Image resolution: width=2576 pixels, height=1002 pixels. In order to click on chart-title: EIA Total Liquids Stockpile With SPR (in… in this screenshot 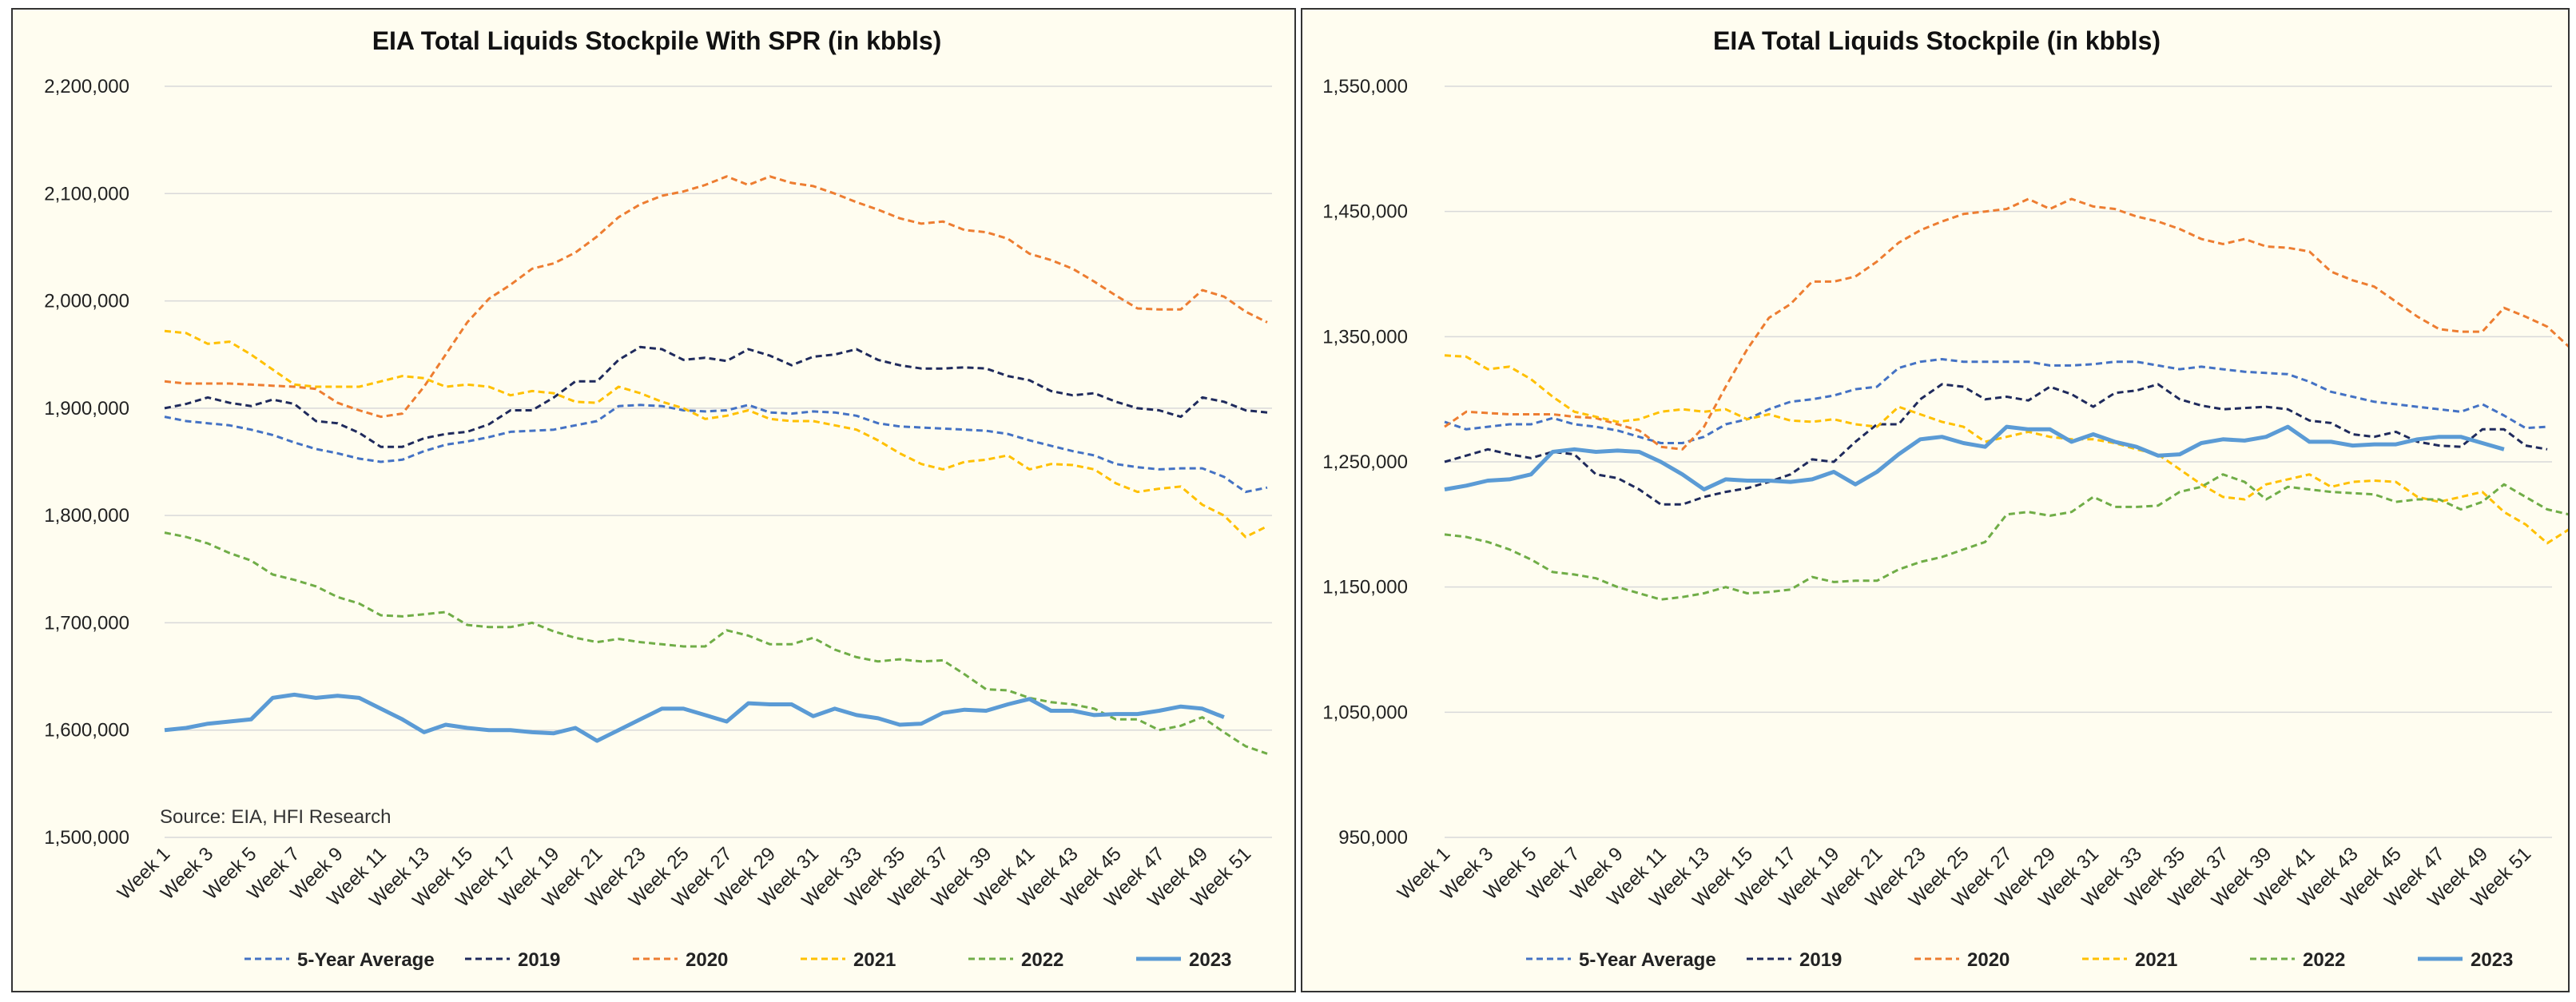, I will do `click(657, 40)`.